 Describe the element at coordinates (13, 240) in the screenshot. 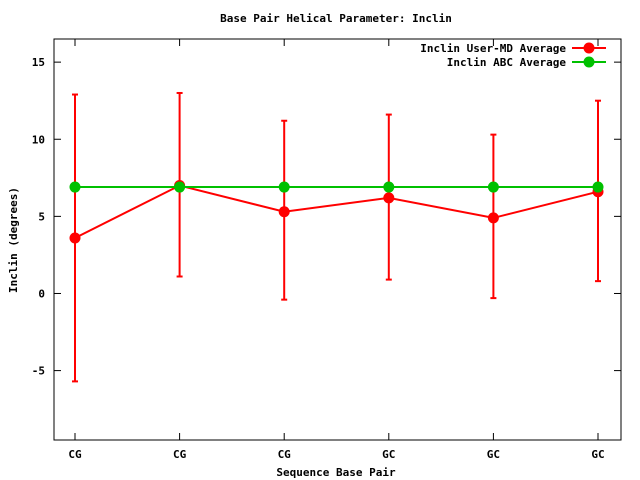

I see `y-axis-label: Inclin (degrees)` at that location.